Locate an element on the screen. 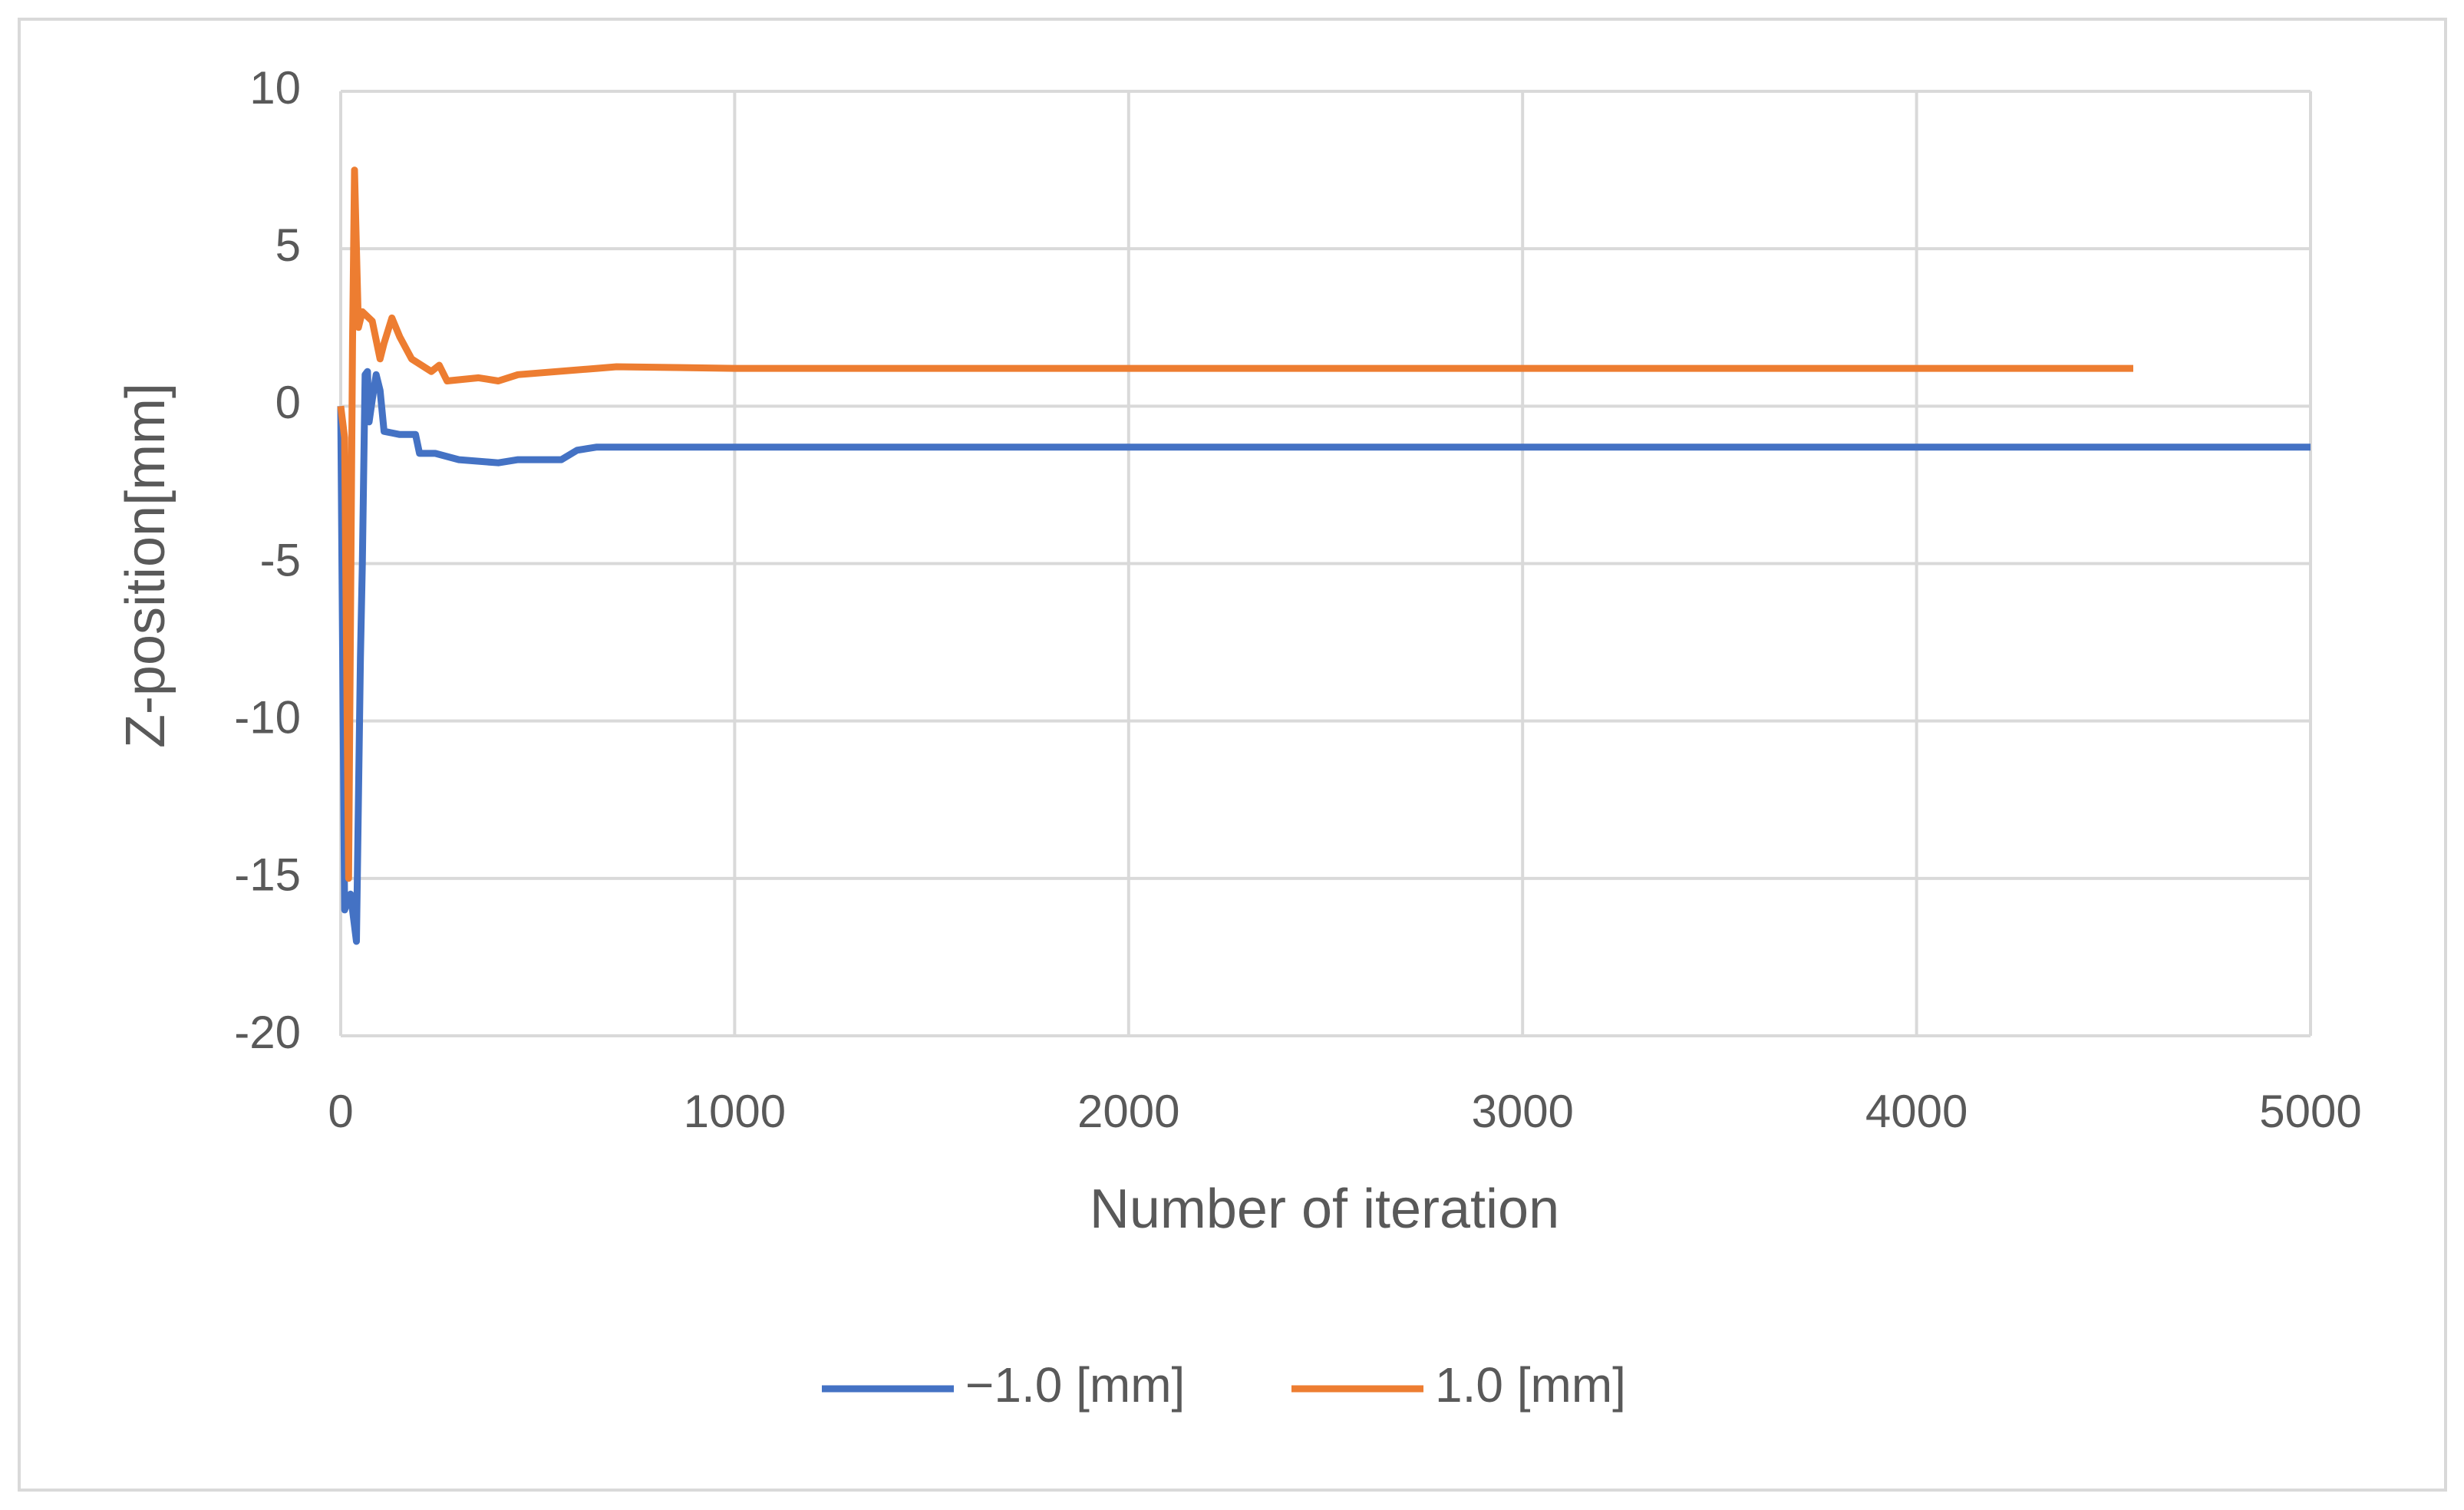  y-tick-label: 5 is located at coordinates (288, 245).